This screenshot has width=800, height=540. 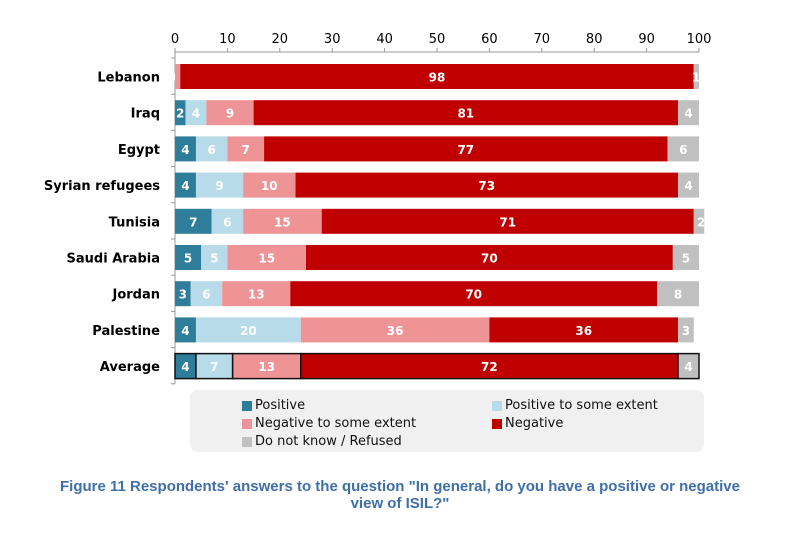 I want to click on x-tick-label: 70, so click(x=542, y=39).